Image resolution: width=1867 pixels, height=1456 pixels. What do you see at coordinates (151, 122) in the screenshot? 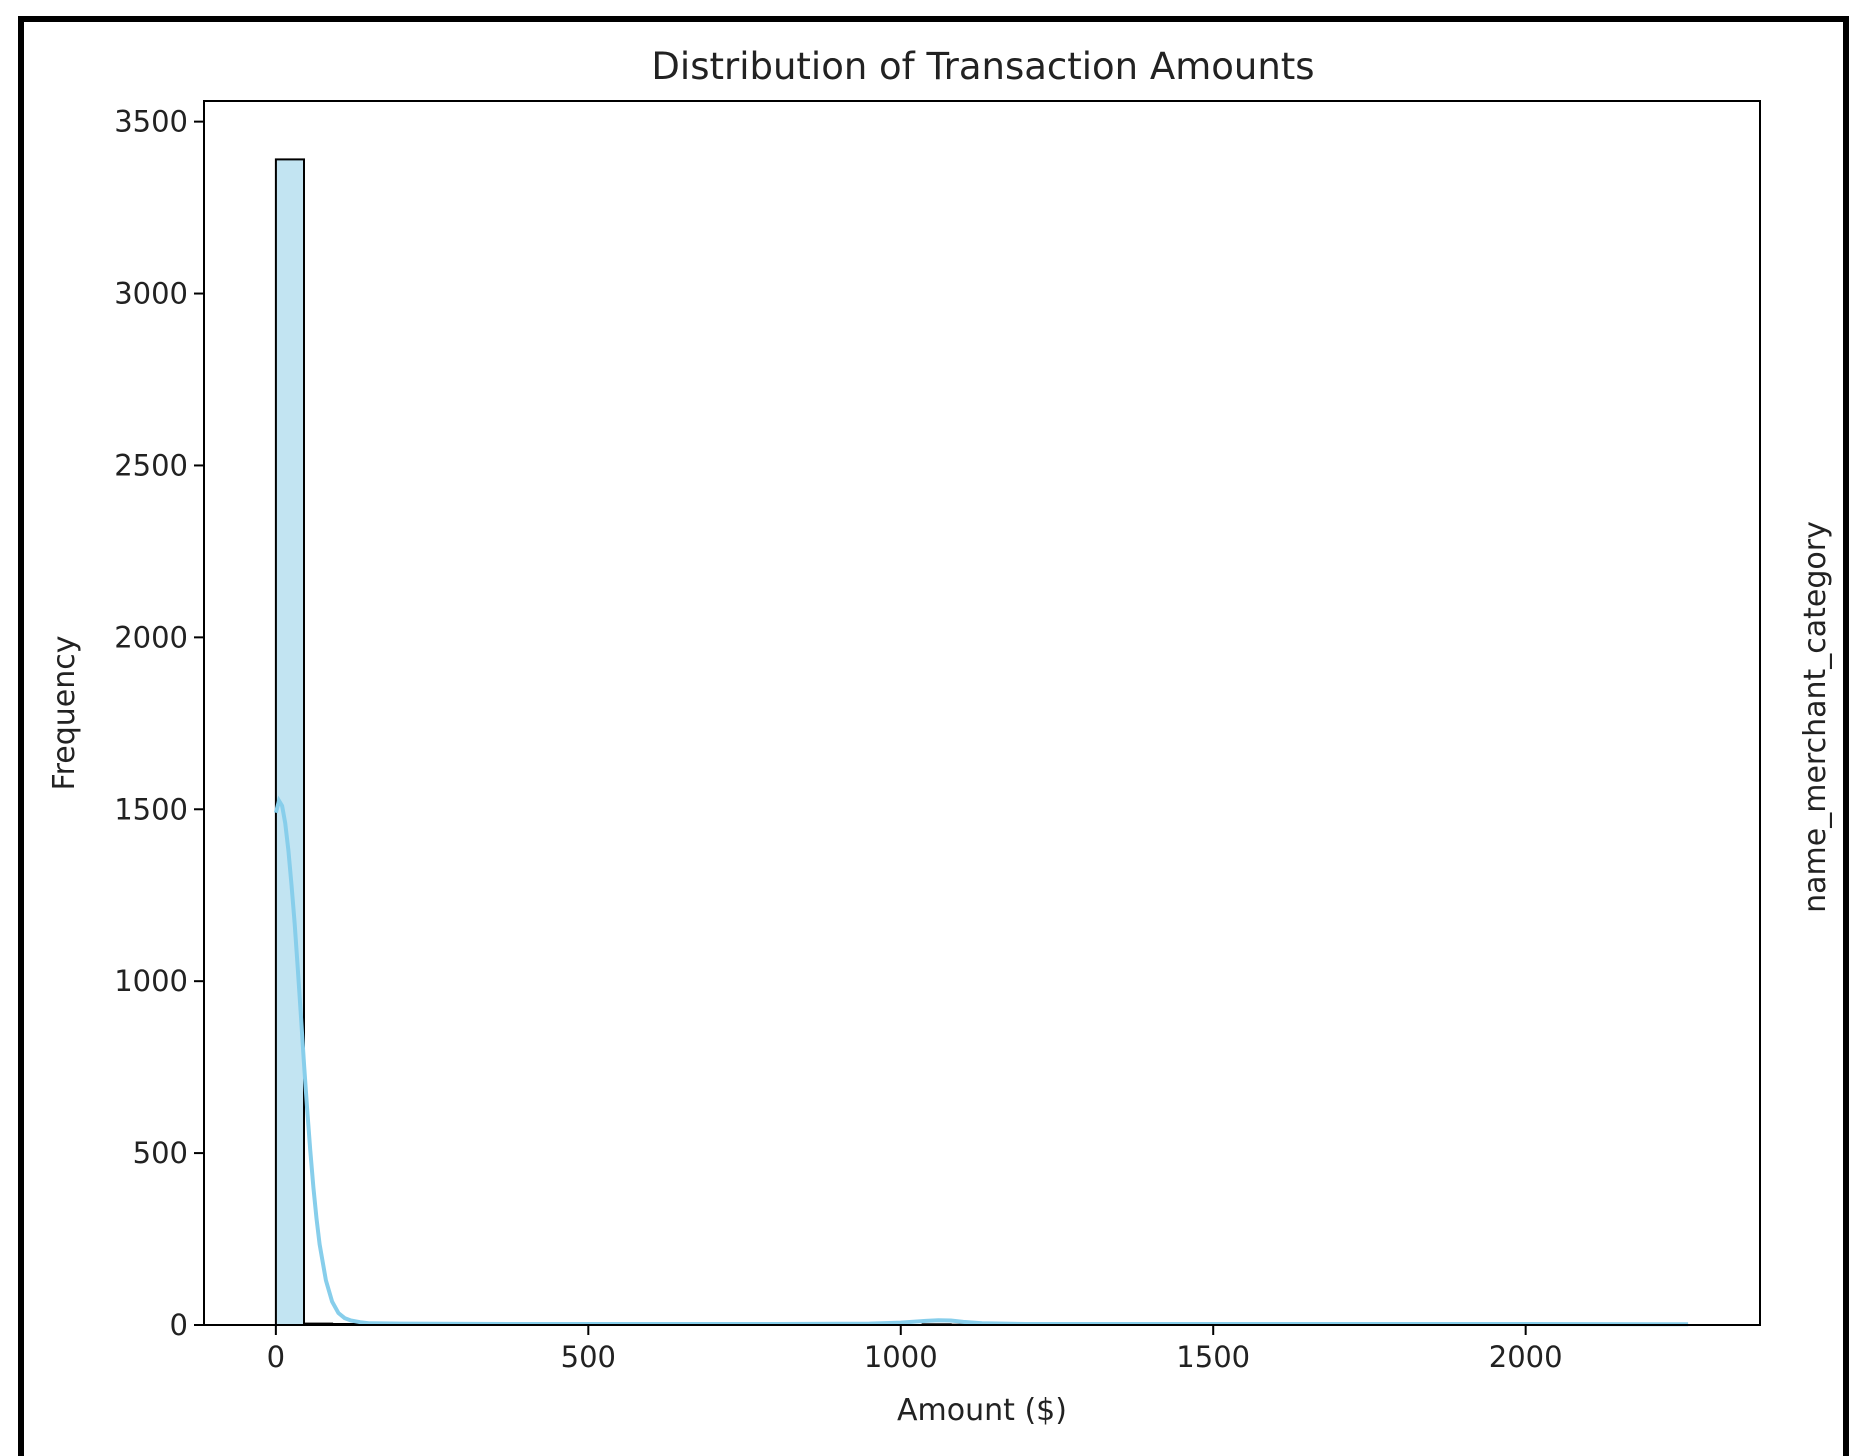
I see `y-tick-label: 3500` at bounding box center [151, 122].